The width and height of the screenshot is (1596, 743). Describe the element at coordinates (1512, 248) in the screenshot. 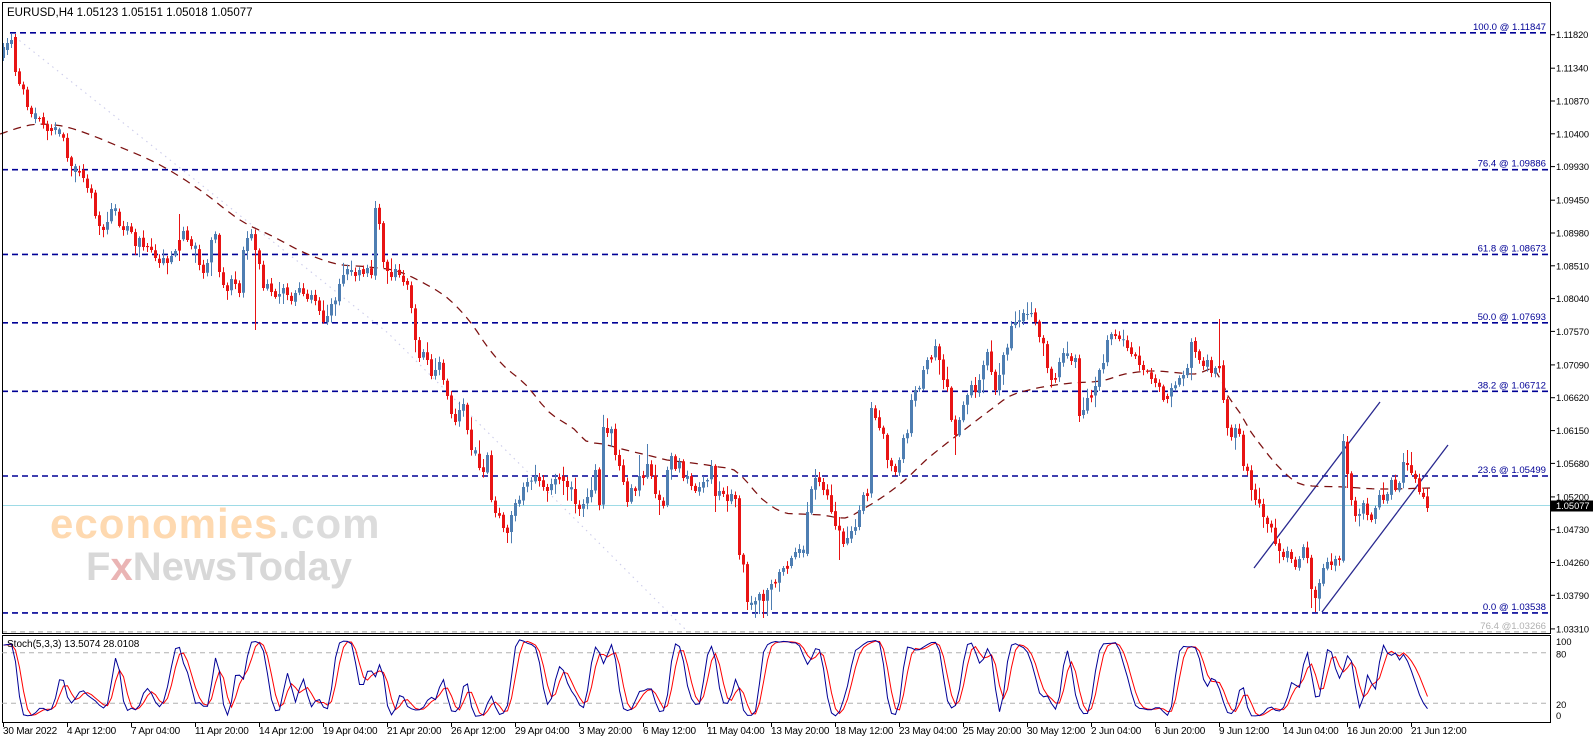

I see `svg-text: 61.8 @ 1.08673` at that location.